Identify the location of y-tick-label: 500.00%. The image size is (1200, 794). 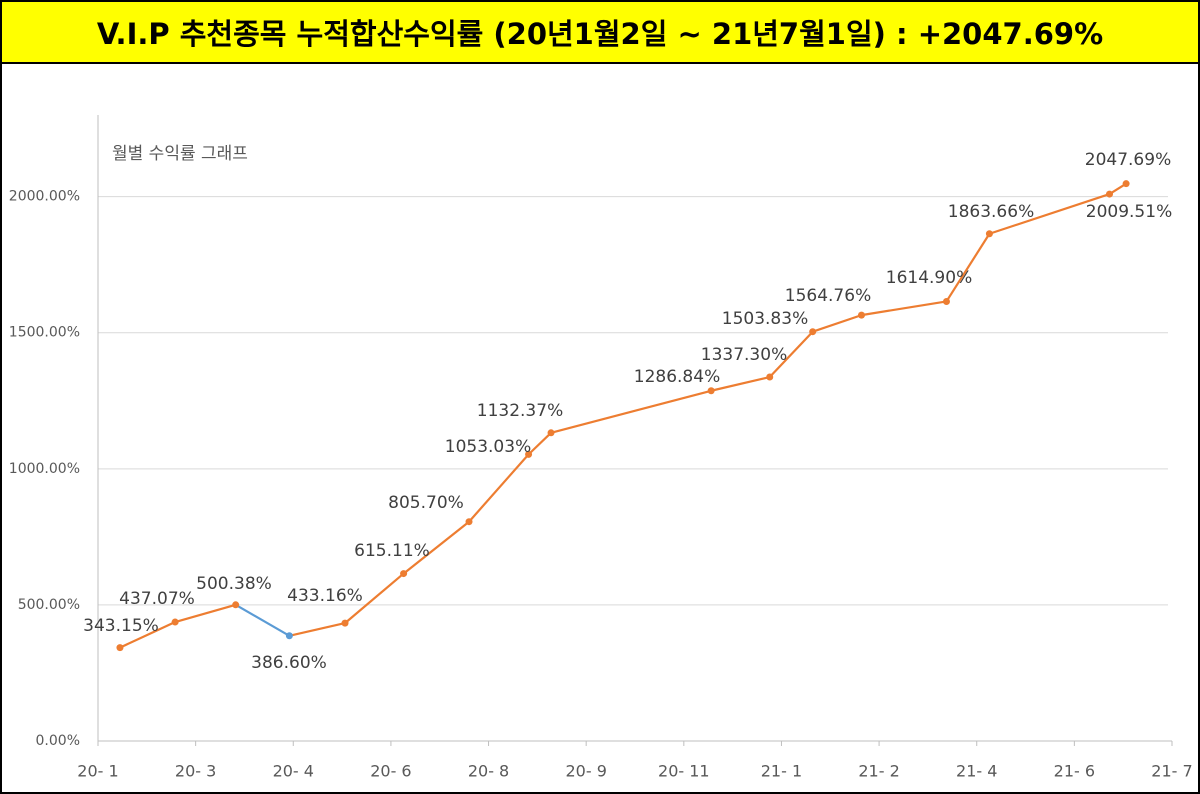
(49, 605).